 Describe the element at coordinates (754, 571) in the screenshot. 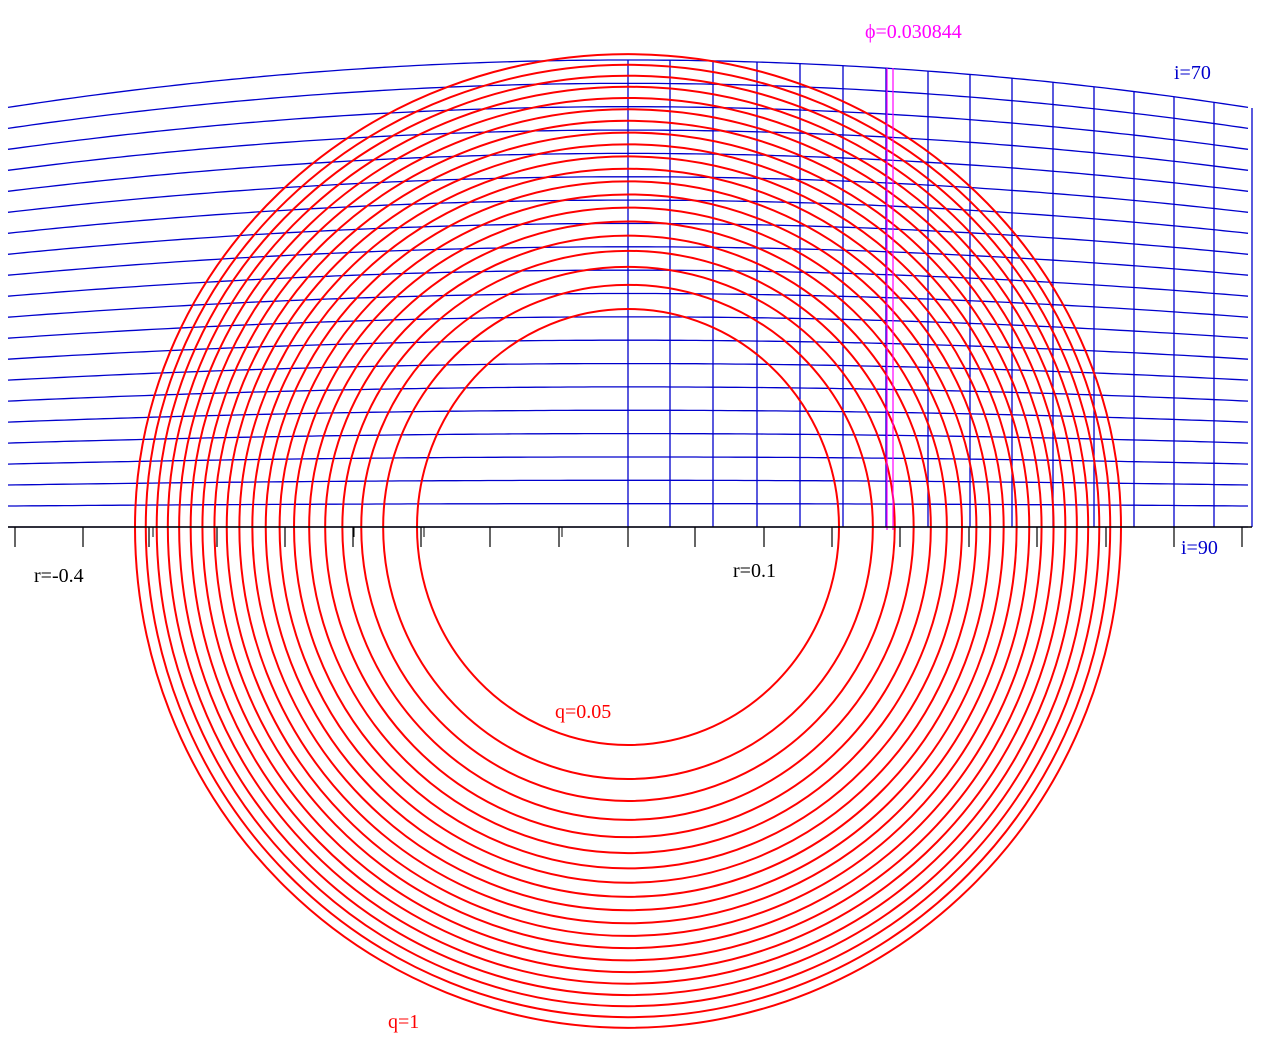

I see `r-label-right: r=0.1` at that location.